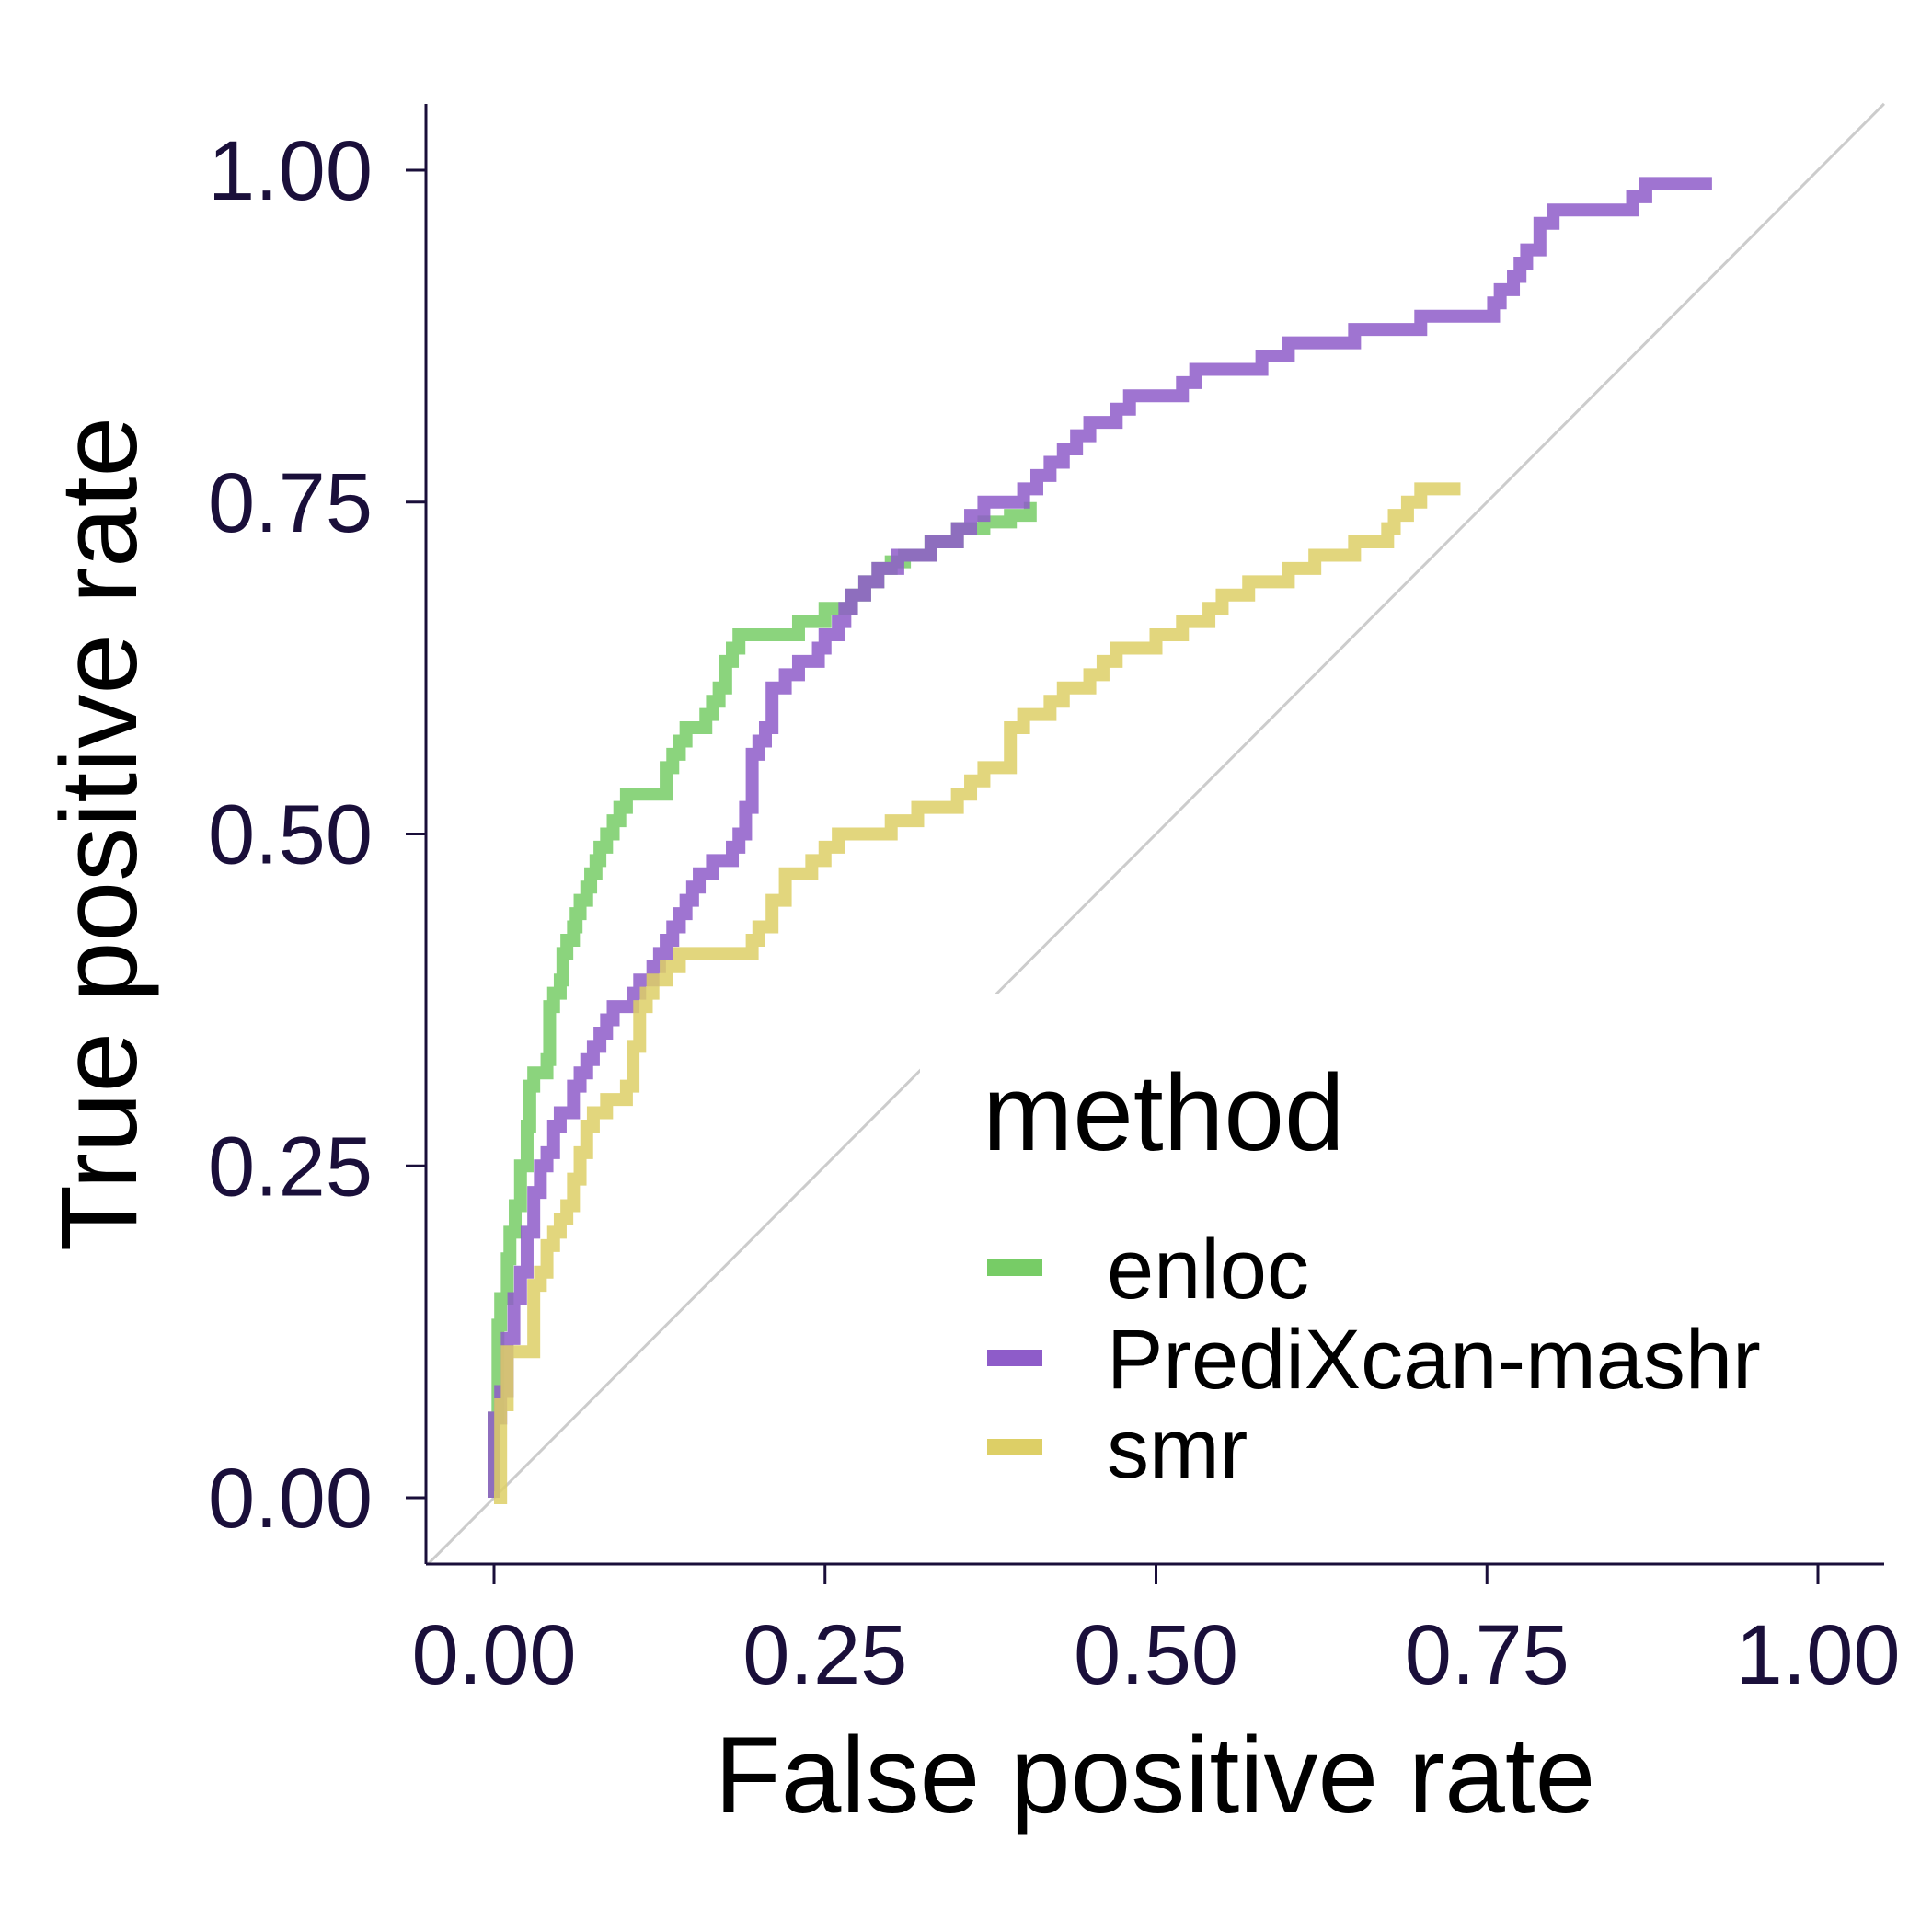  Describe the element at coordinates (290, 1499) in the screenshot. I see `y-tick-label: 0.00` at that location.